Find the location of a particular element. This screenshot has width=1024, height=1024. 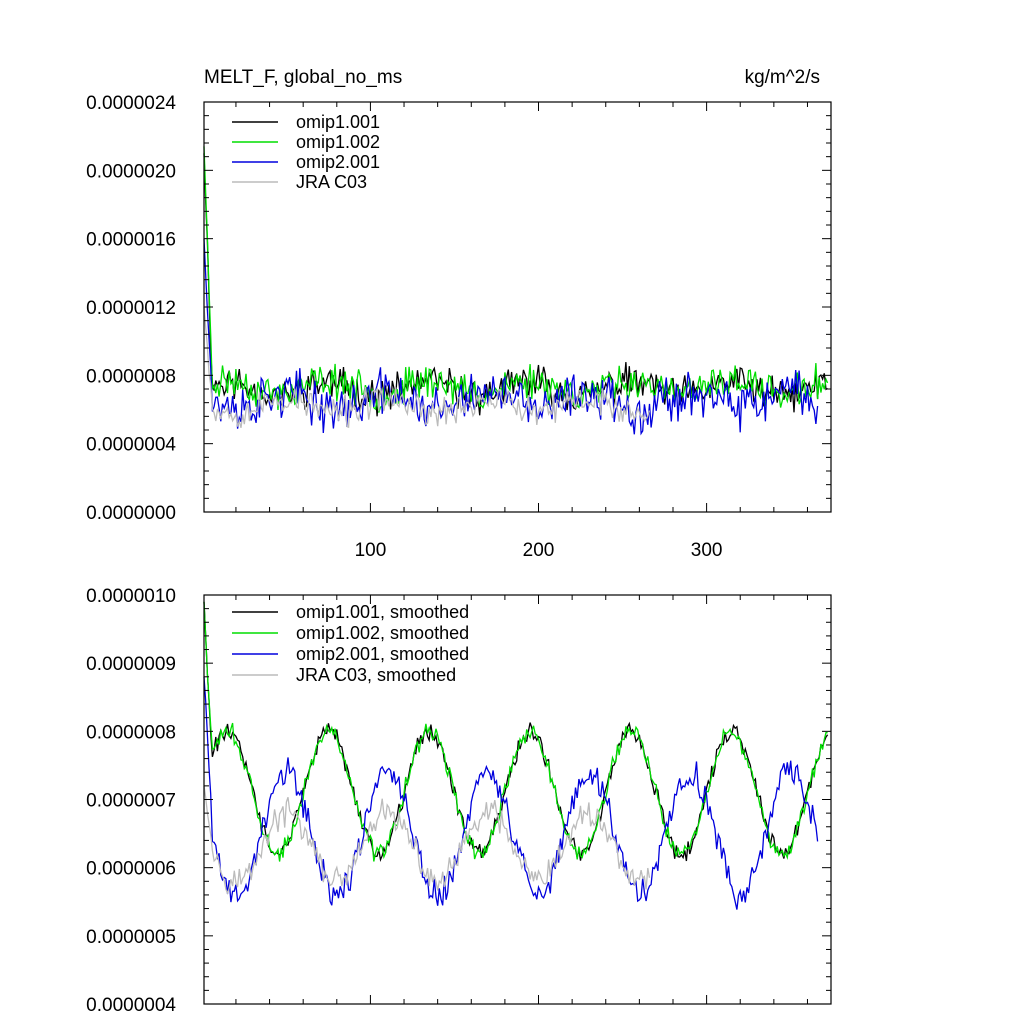

y-tick-label: 0.0000009 is located at coordinates (131, 664).